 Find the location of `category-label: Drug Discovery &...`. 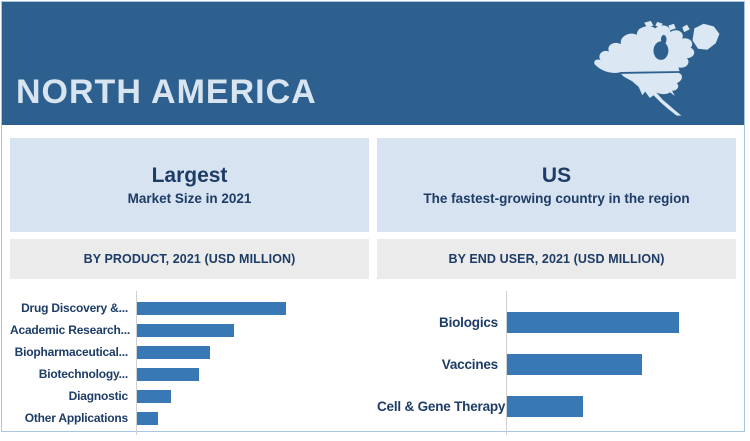

category-label: Drug Discovery &... is located at coordinates (74, 308).